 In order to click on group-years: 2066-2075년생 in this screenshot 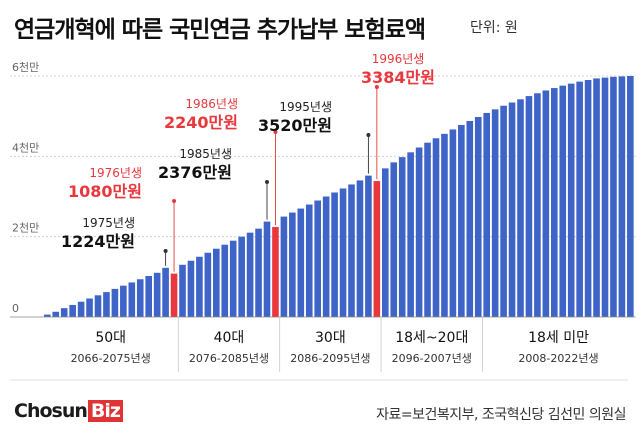, I will do `click(111, 358)`.